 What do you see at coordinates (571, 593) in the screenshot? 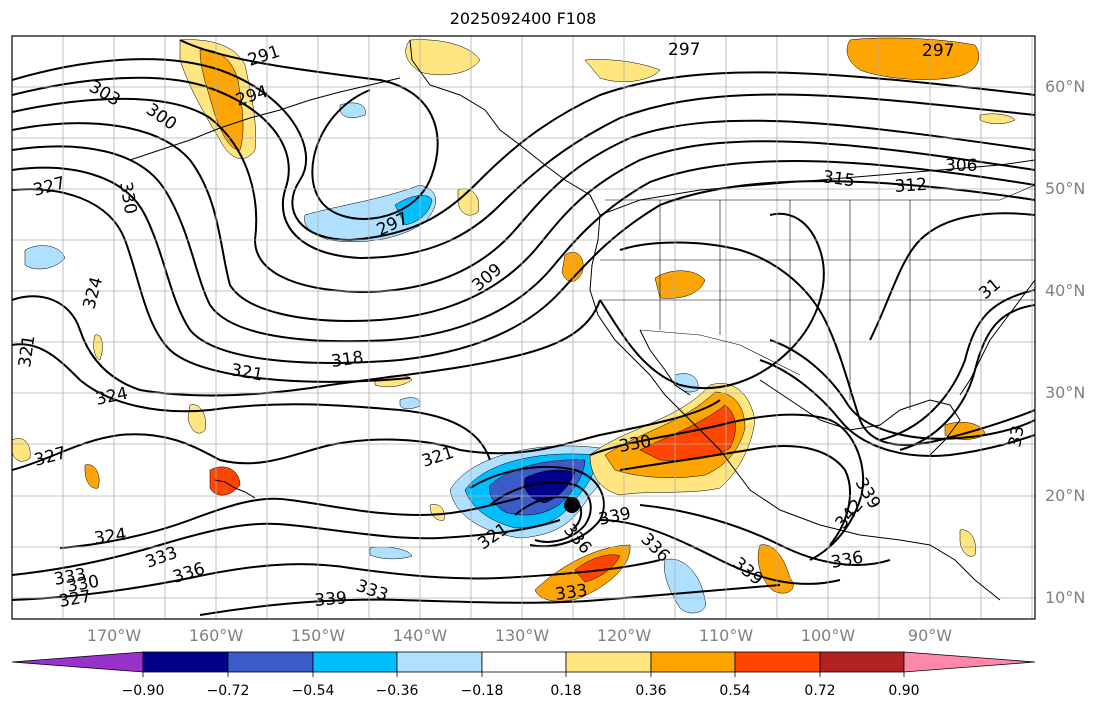
I see `contour-label: 333` at bounding box center [571, 593].